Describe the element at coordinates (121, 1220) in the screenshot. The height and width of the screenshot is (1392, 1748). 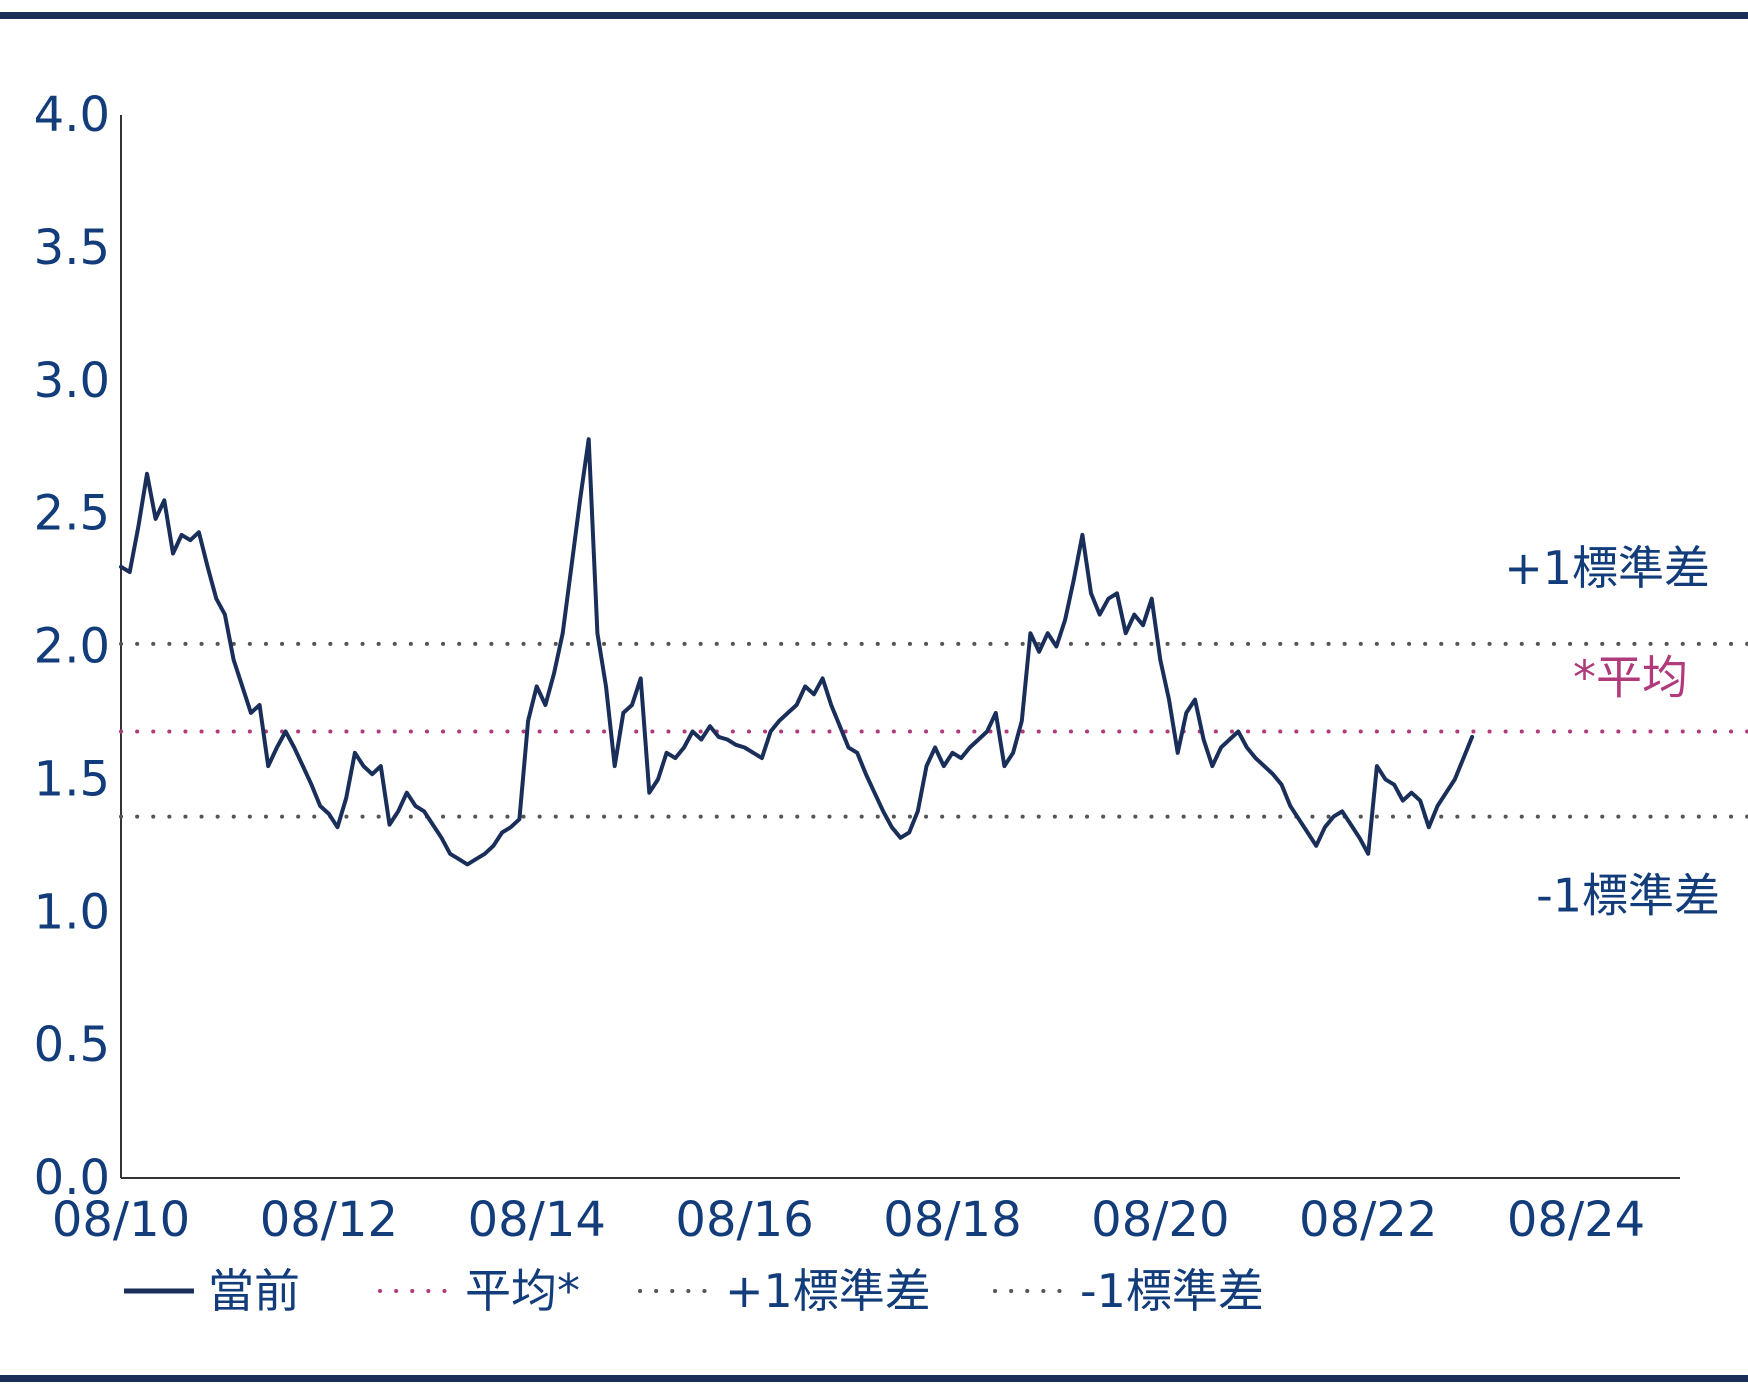
I see `x-tick-label: 08/10` at that location.